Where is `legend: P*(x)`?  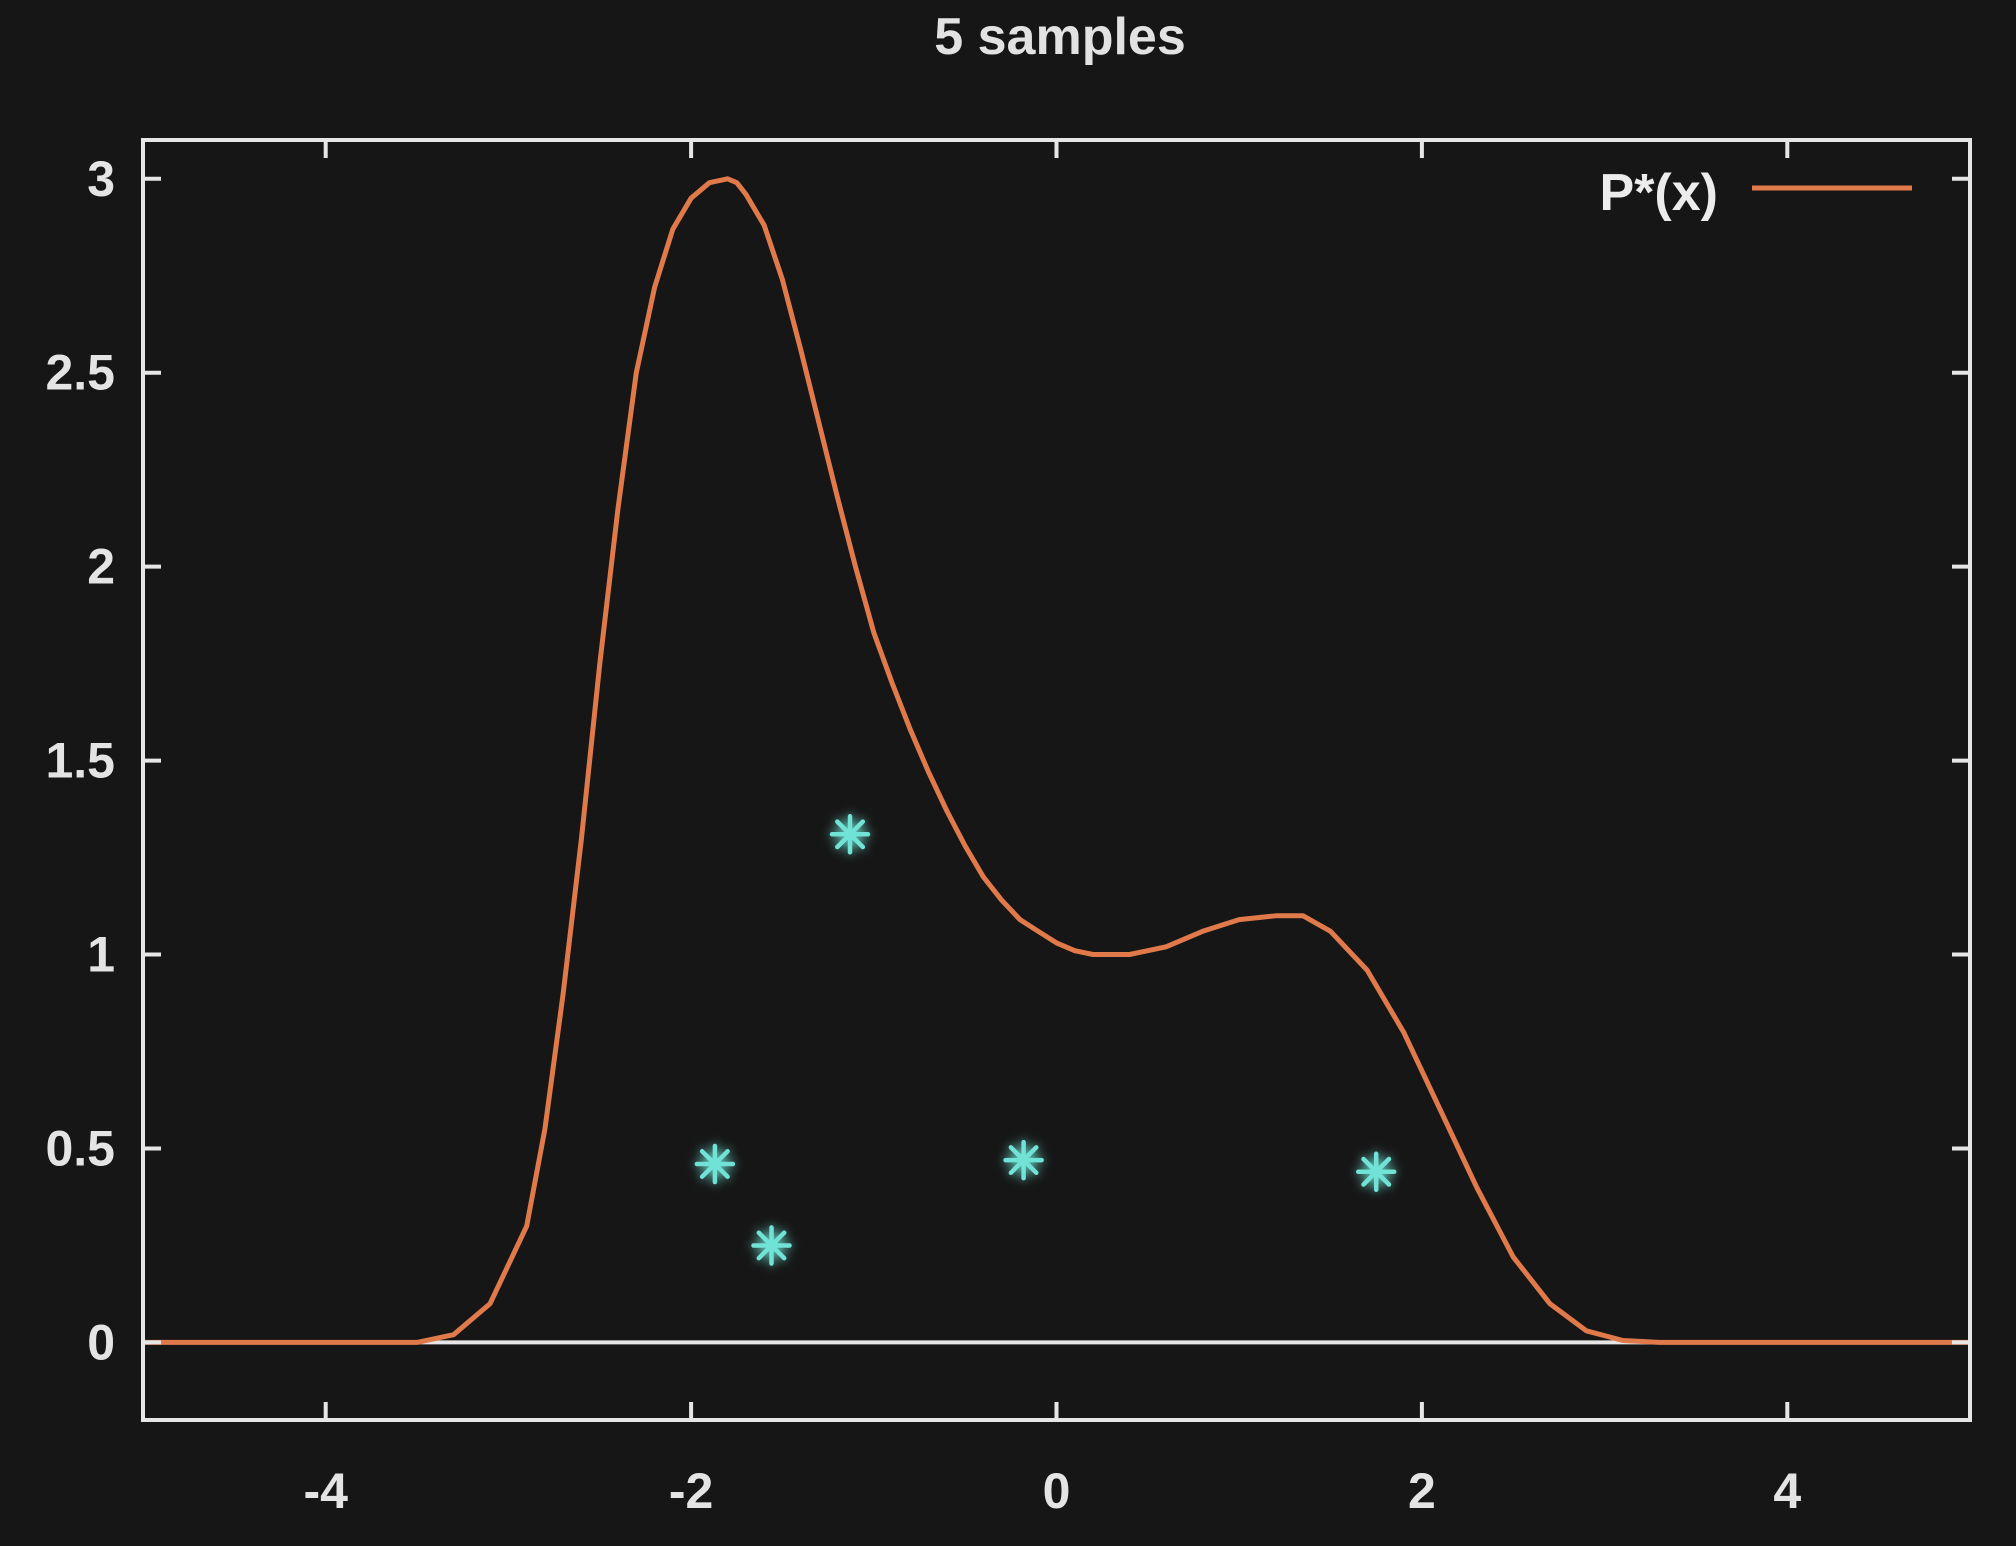
legend: P*(x) is located at coordinates (1756, 193).